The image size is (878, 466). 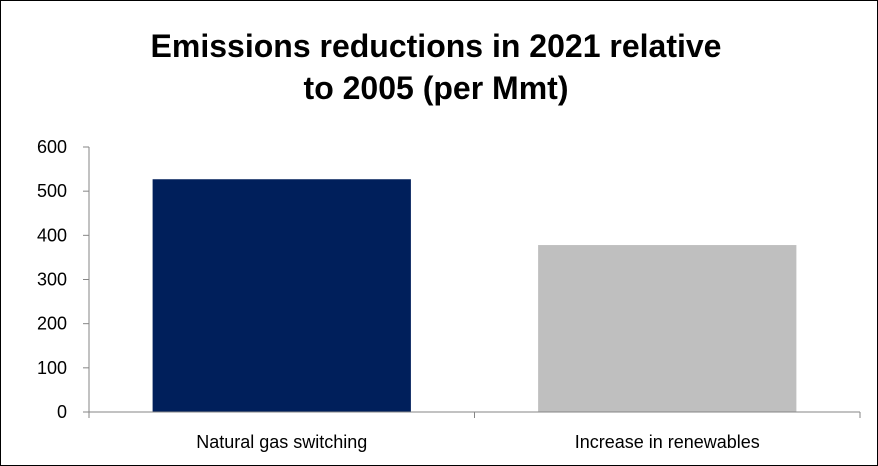 What do you see at coordinates (52, 235) in the screenshot?
I see `y-tick-label: 400` at bounding box center [52, 235].